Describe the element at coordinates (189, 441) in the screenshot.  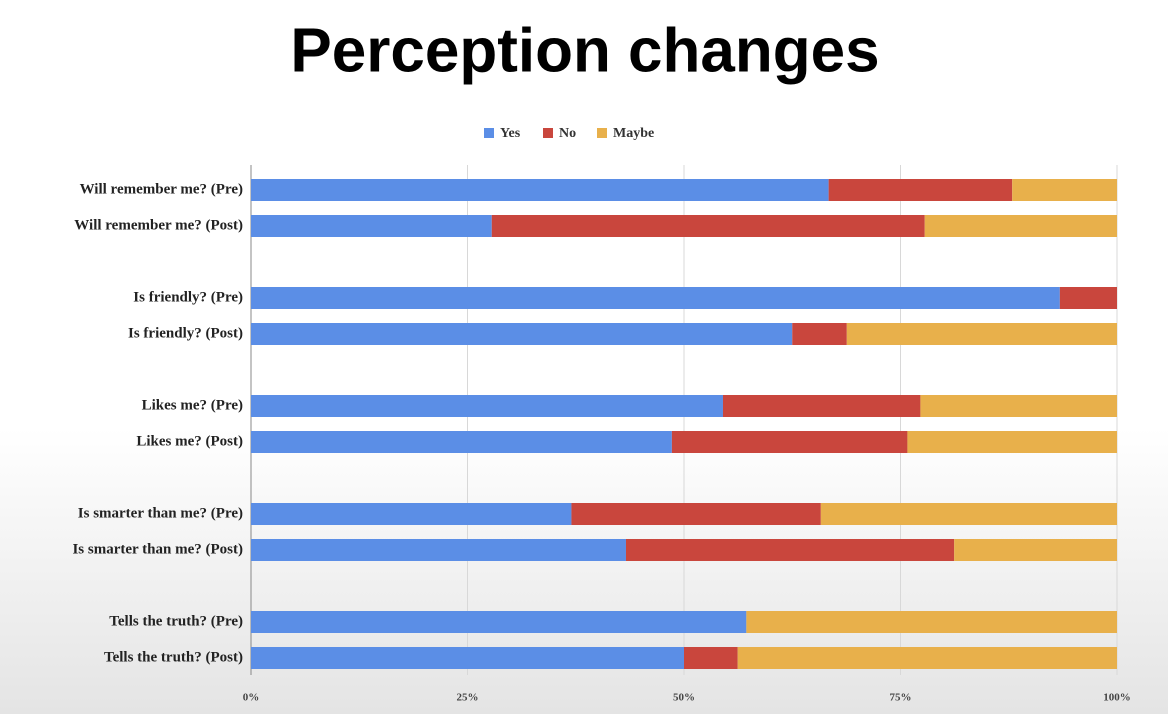
I see `y-tick-label: Likes me? (Post)` at that location.